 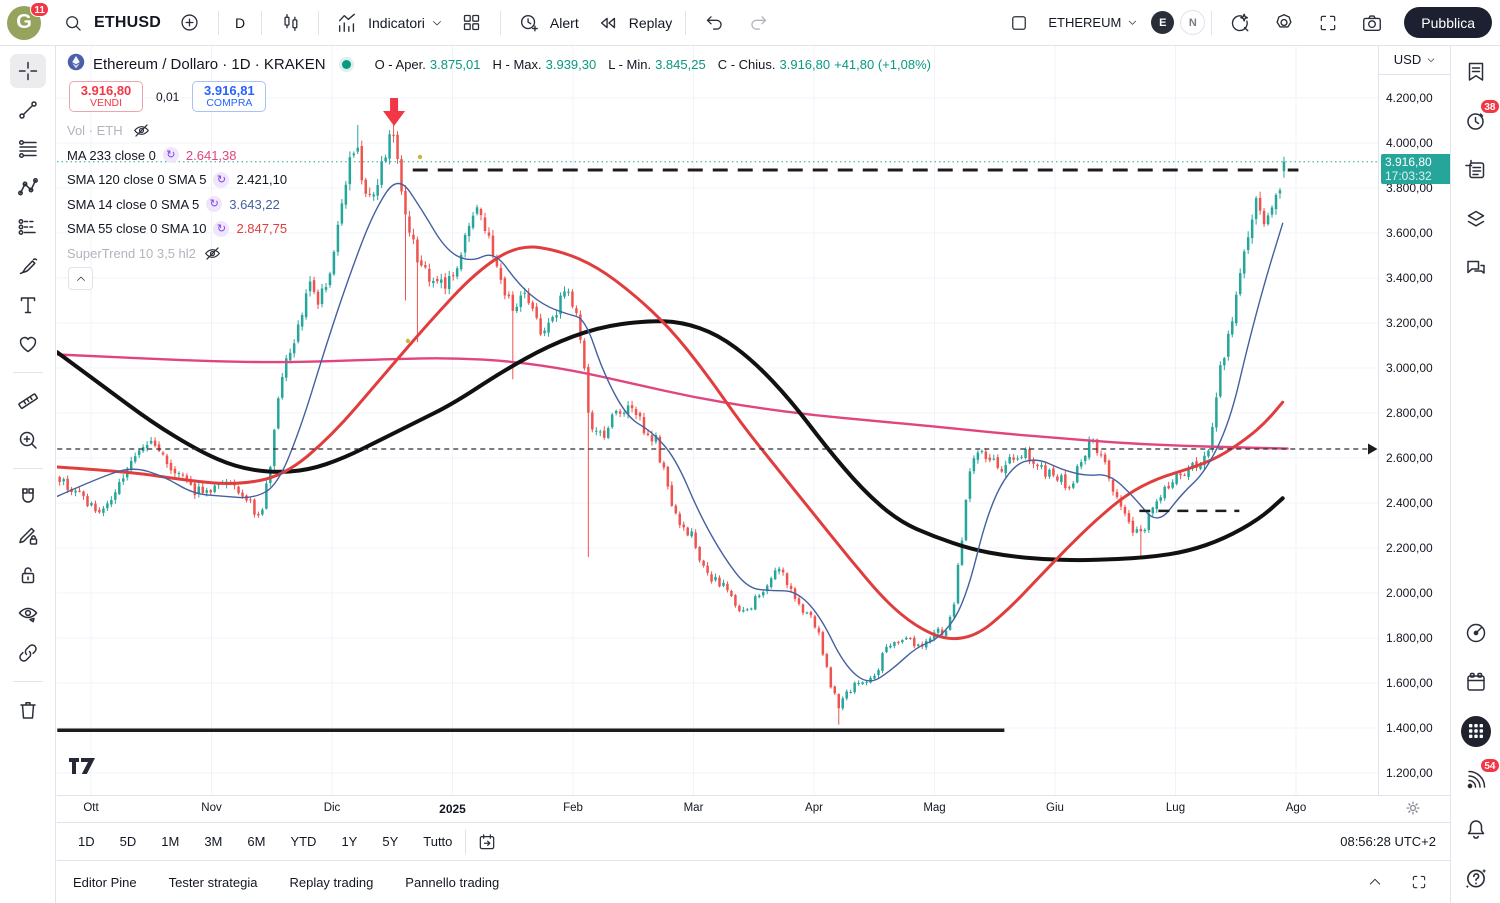 What do you see at coordinates (87, 771) in the screenshot?
I see `tradingview-watermark` at bounding box center [87, 771].